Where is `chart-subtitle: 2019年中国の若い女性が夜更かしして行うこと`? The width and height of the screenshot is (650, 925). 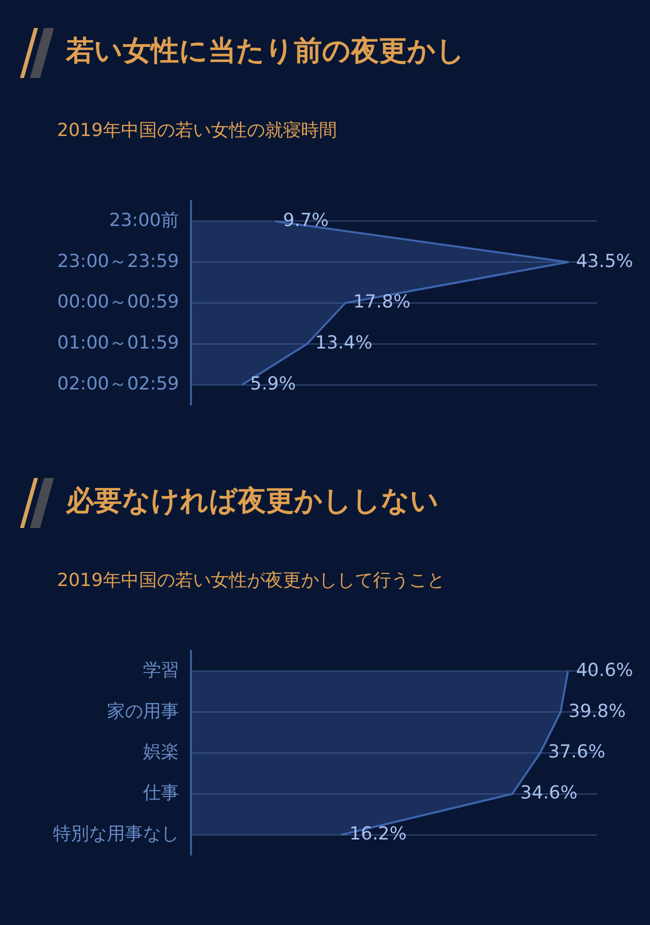
chart-subtitle: 2019年中国の若い女性が夜更かしして行うこと is located at coordinates (251, 580).